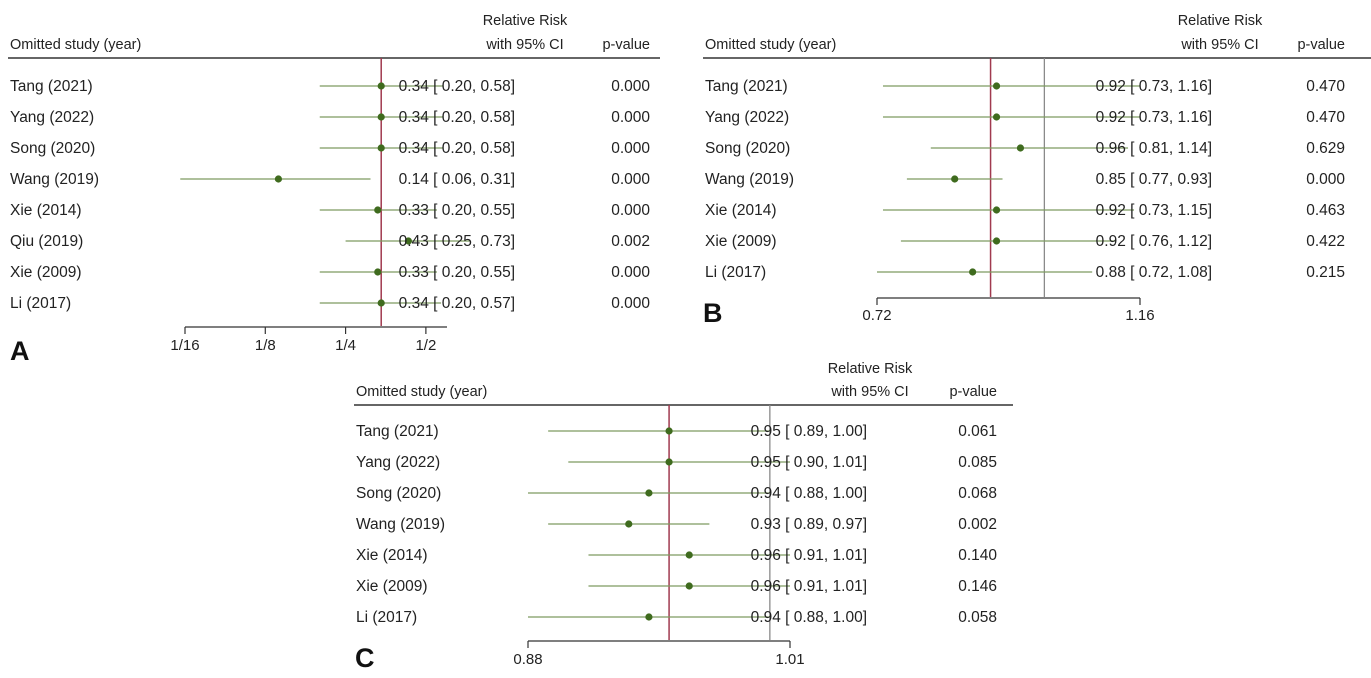  Describe the element at coordinates (46, 241) in the screenshot. I see `study-label: Qiu (2019)` at that location.